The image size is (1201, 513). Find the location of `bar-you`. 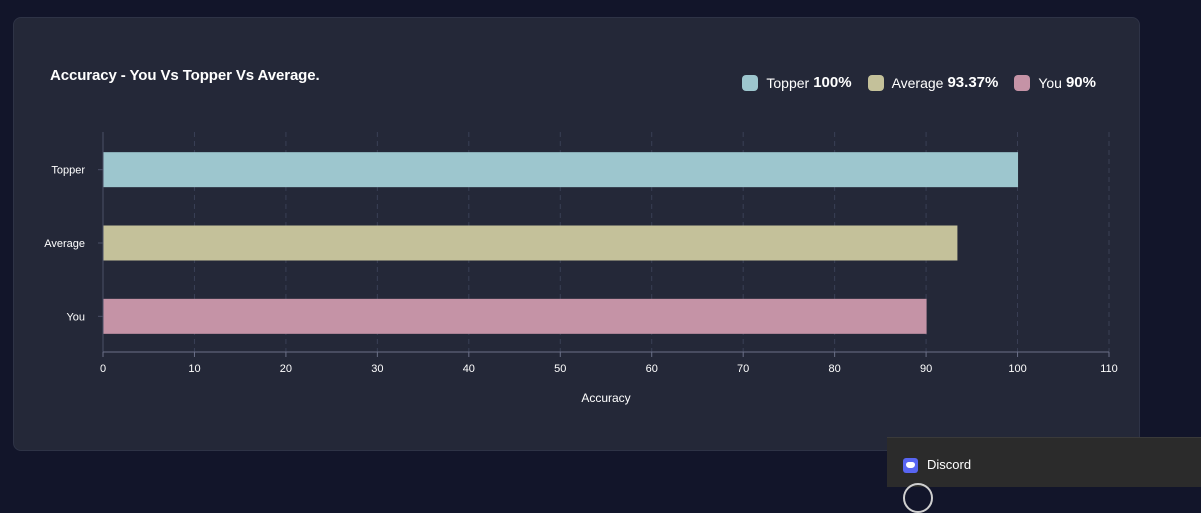

bar-you is located at coordinates (515, 316).